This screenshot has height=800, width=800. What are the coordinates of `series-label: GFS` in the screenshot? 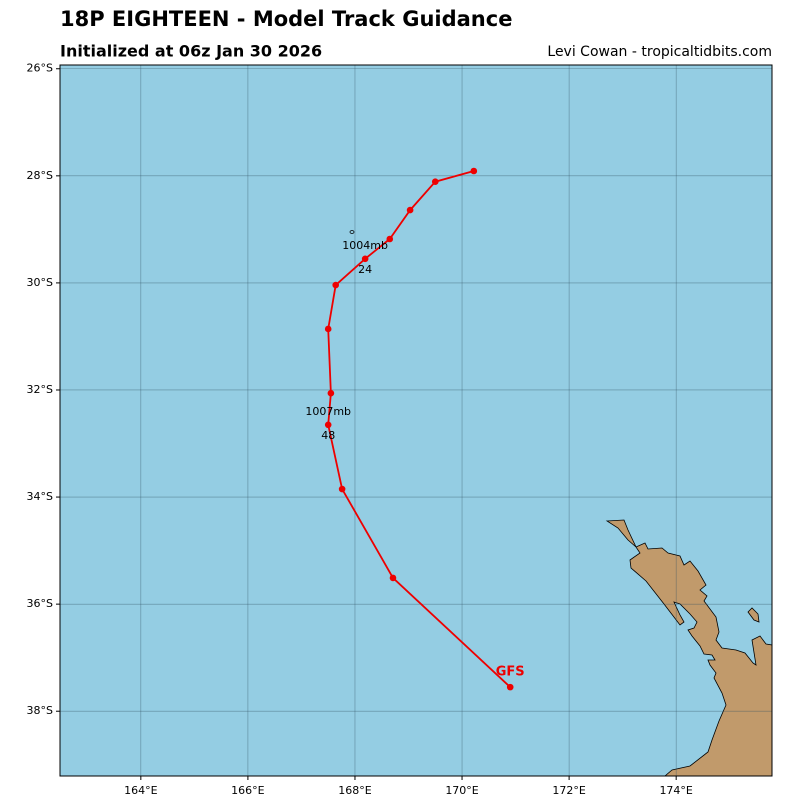 It's located at (510, 672).